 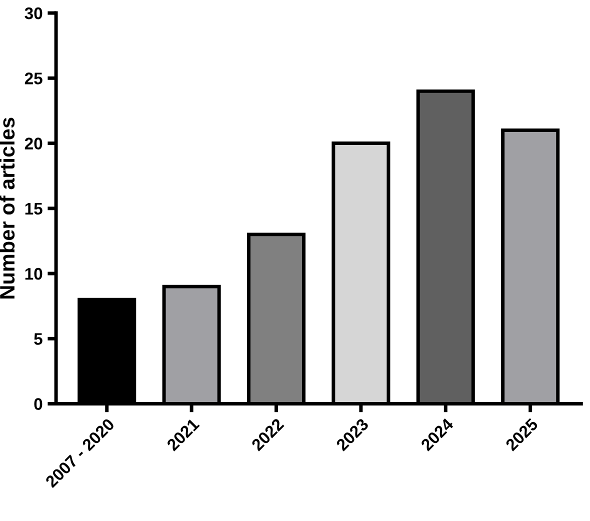 I want to click on y-tick-label: 30, so click(x=33, y=13).